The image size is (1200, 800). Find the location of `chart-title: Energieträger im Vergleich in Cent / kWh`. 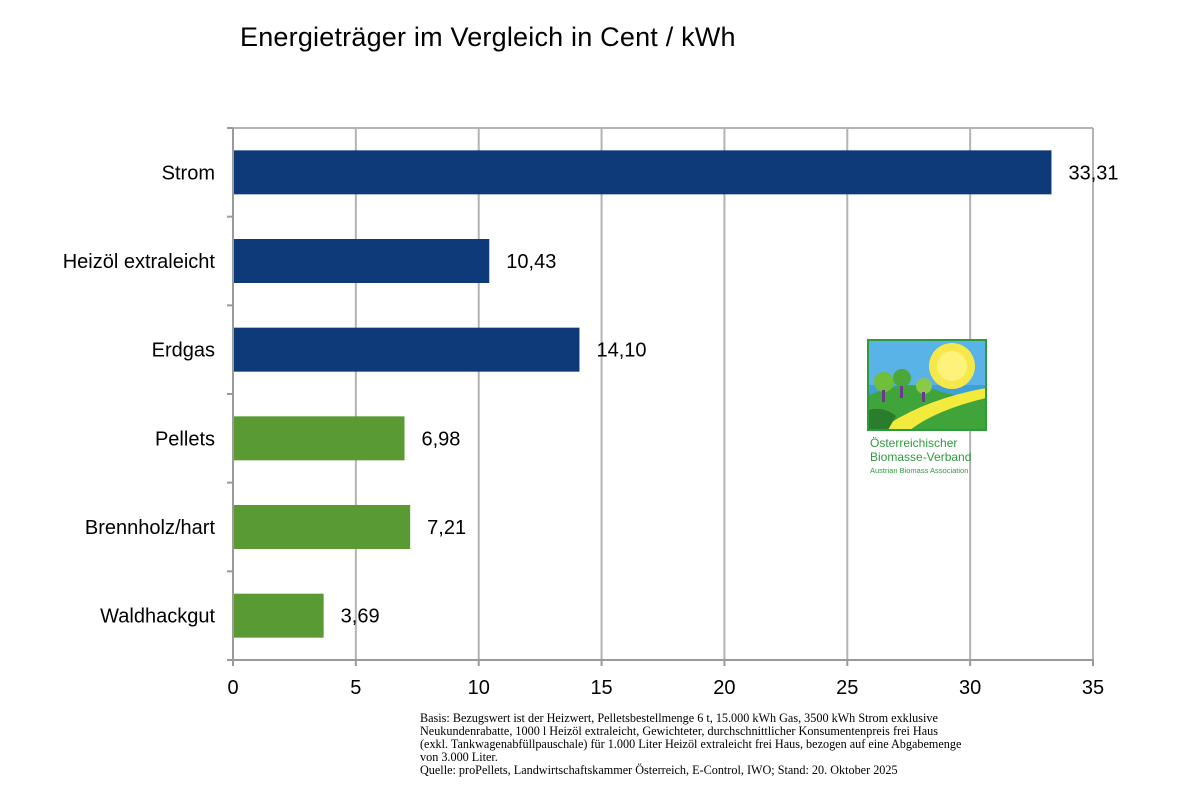

chart-title: Energieträger im Vergleich in Cent / kWh is located at coordinates (488, 37).